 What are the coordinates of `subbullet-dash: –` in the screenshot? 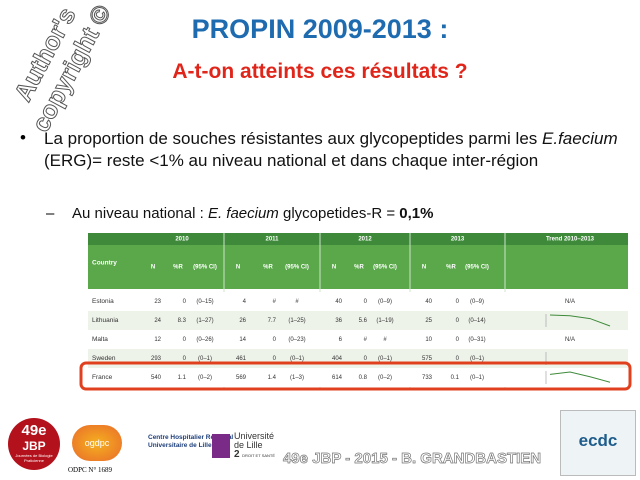 It's located at (50, 213).